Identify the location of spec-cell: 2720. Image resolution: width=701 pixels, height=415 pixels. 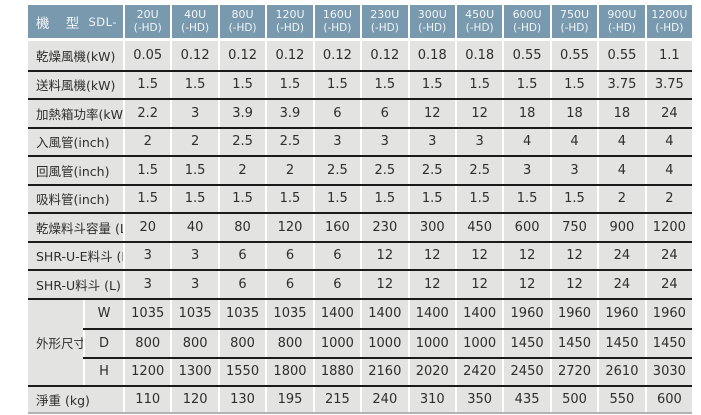
(573, 371).